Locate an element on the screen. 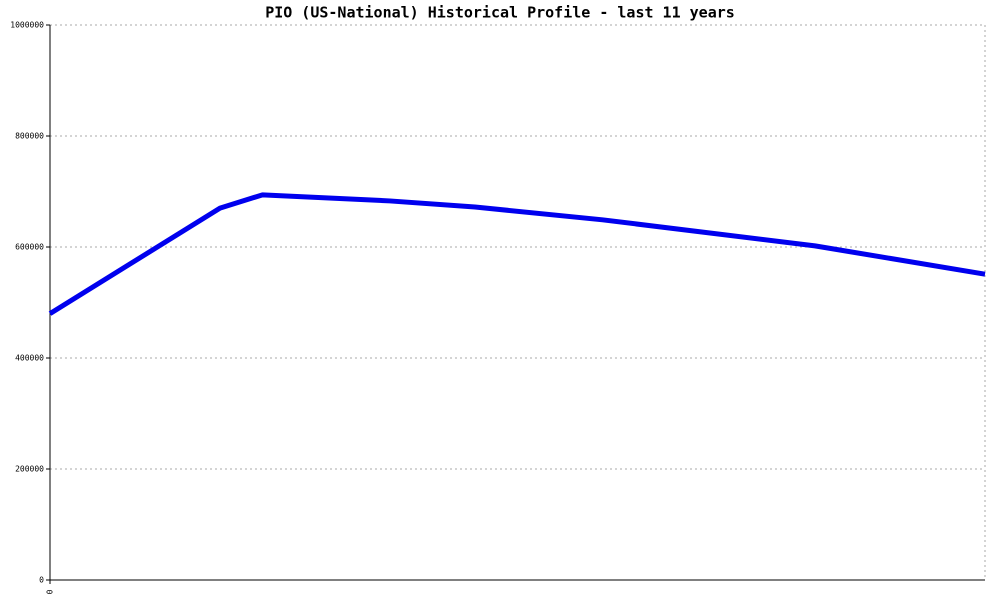  y-tick-label: 400000 is located at coordinates (29, 358).